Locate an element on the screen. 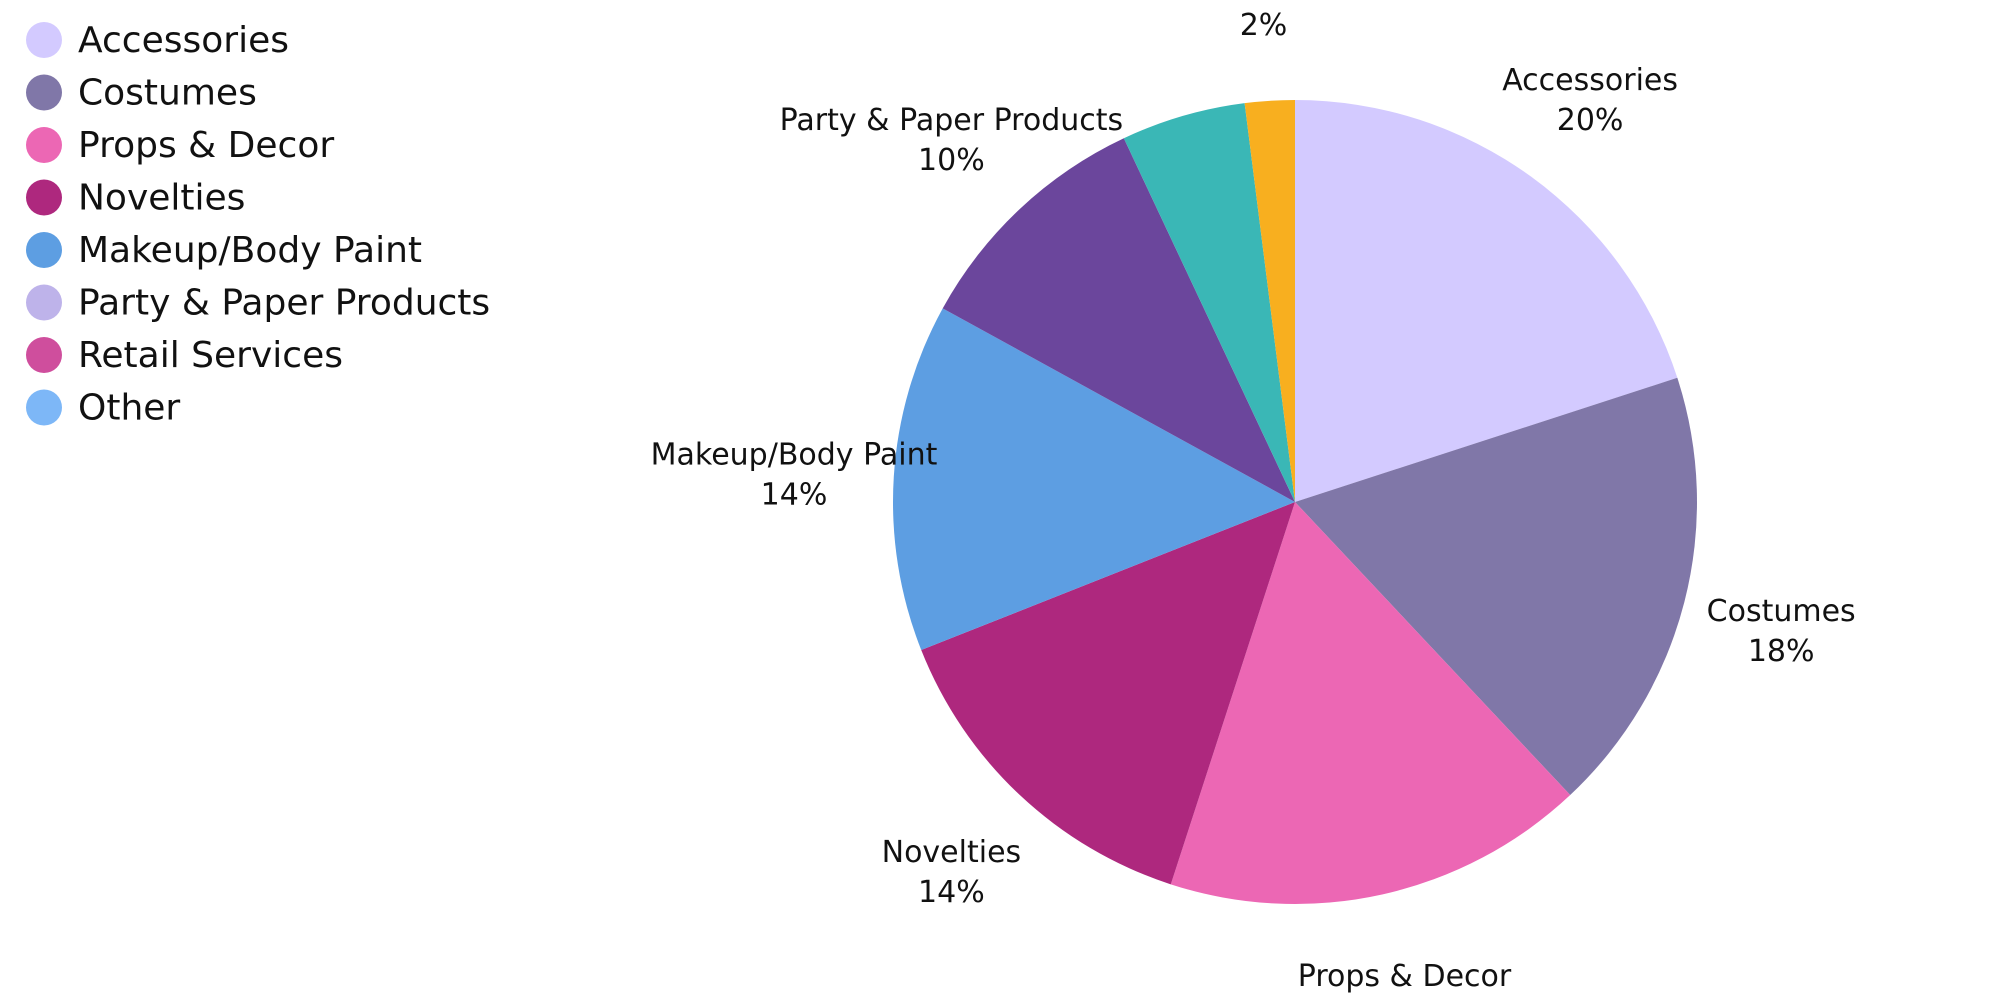 This screenshot has width=2000, height=1000. slice-label-novelties: Novelties is located at coordinates (952, 852).